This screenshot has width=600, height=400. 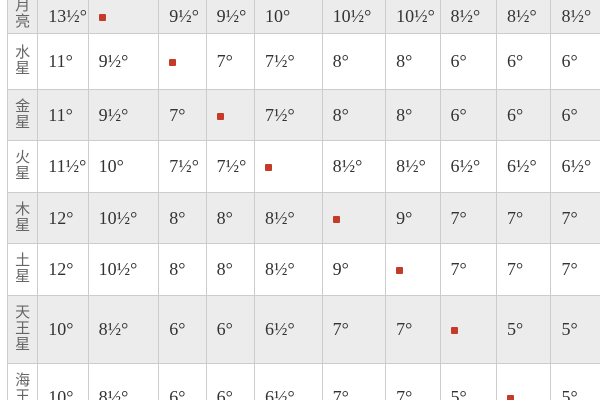 I want to click on row-label: 木星, so click(x=22, y=218).